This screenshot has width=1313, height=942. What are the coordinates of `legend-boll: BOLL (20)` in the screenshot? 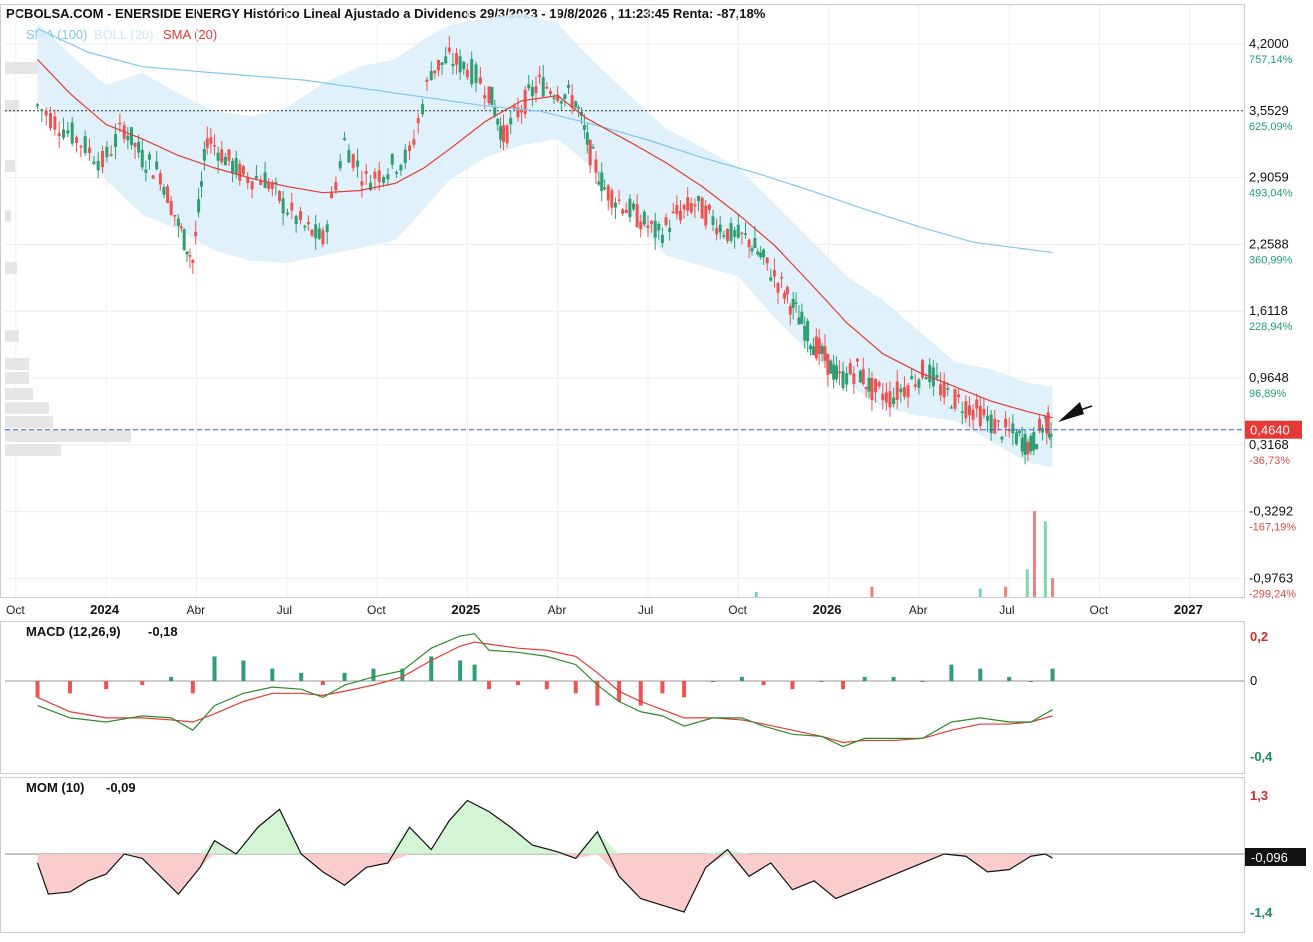 It's located at (124, 34).